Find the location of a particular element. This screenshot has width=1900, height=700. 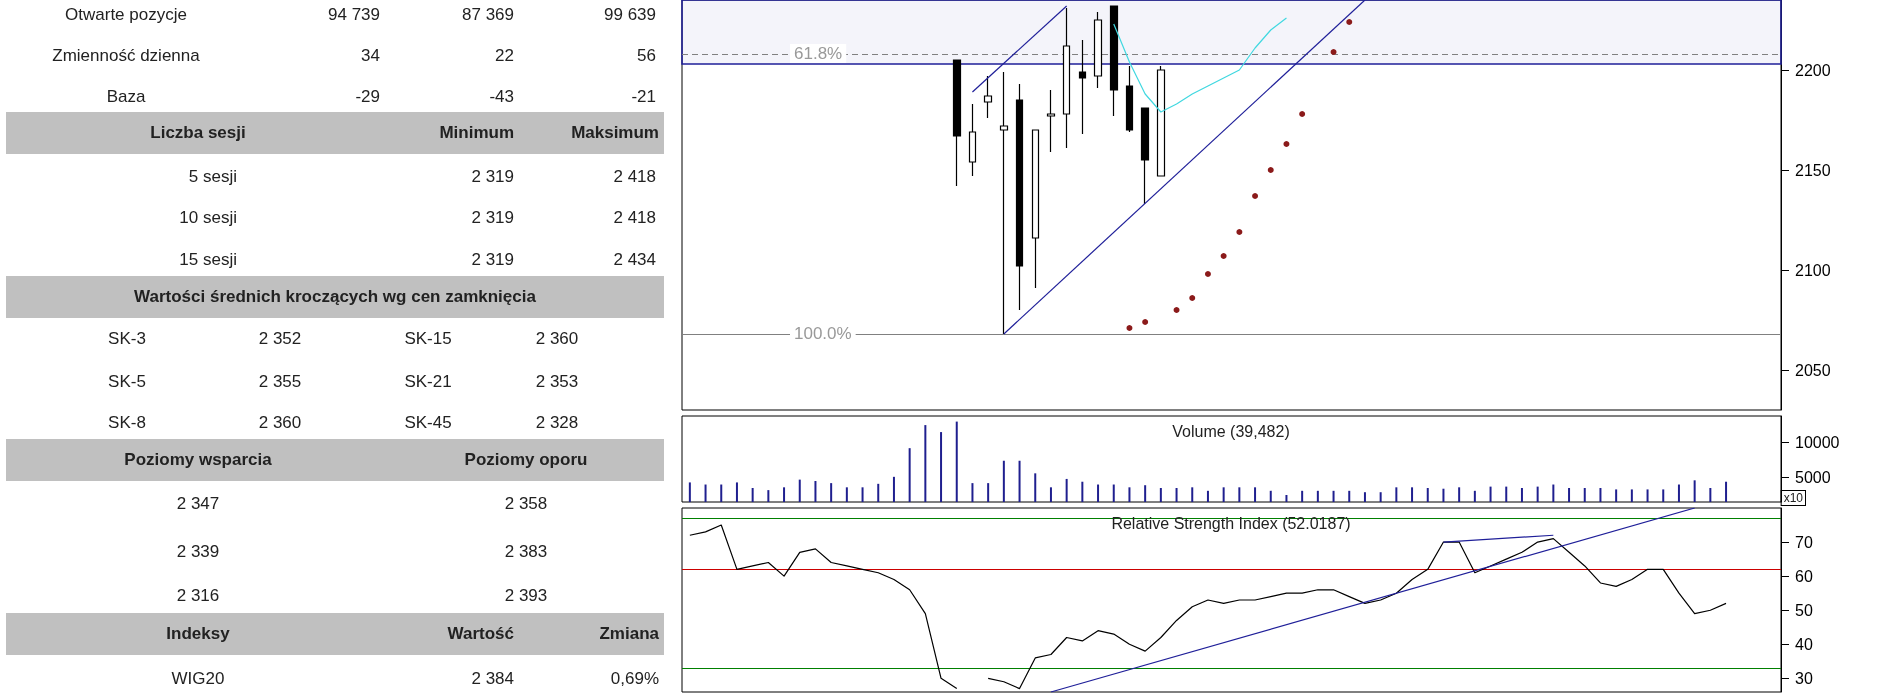

text: -21 is located at coordinates (643, 97).